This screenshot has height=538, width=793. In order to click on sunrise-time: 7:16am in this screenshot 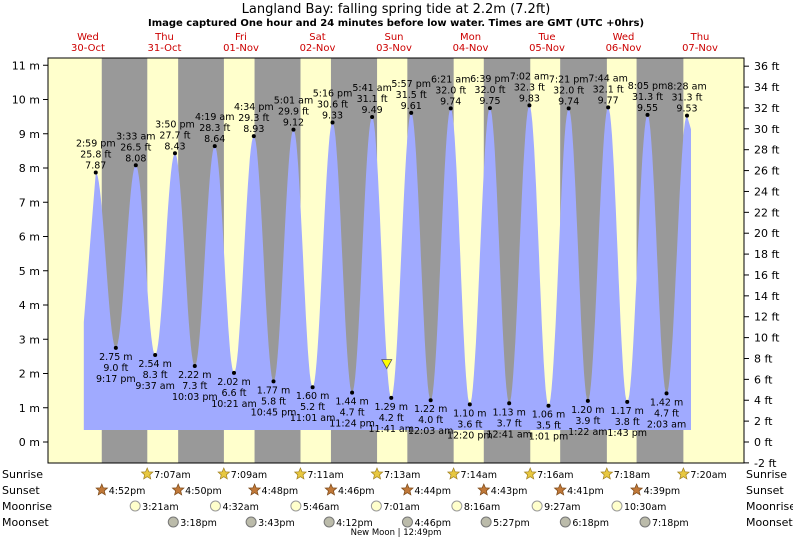, I will do `click(555, 475)`.